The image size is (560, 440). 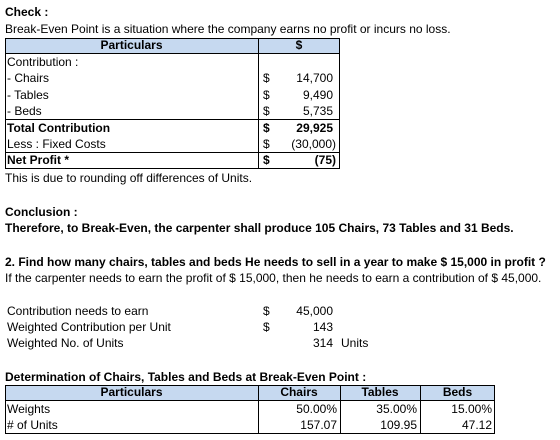 What do you see at coordinates (43, 62) in the screenshot?
I see `row-label: Contribution :` at bounding box center [43, 62].